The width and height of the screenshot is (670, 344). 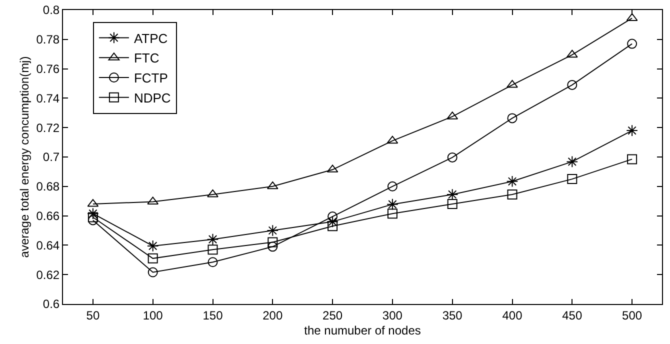 I want to click on y-tick-label: 0.68, so click(x=48, y=187).